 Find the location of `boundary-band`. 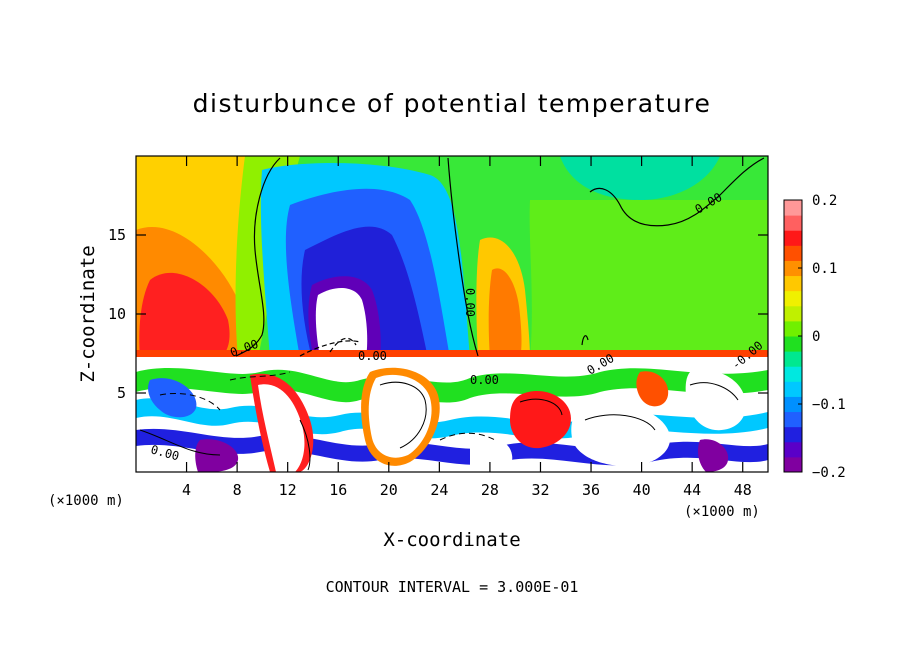

boundary-band is located at coordinates (452, 354).